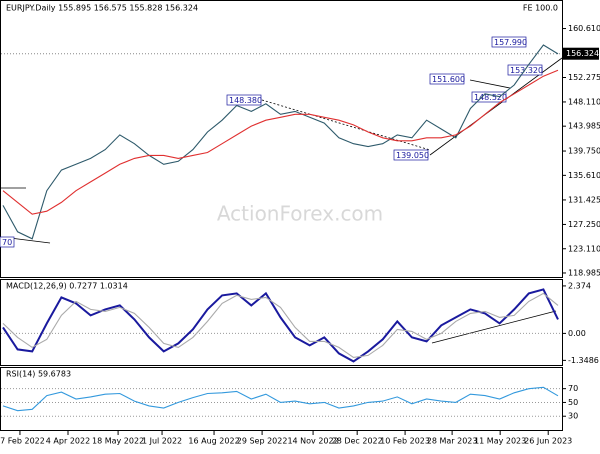 The image size is (600, 454). What do you see at coordinates (312, 441) in the screenshot?
I see `x-tick-label: 14 Nov 2022` at bounding box center [312, 441].